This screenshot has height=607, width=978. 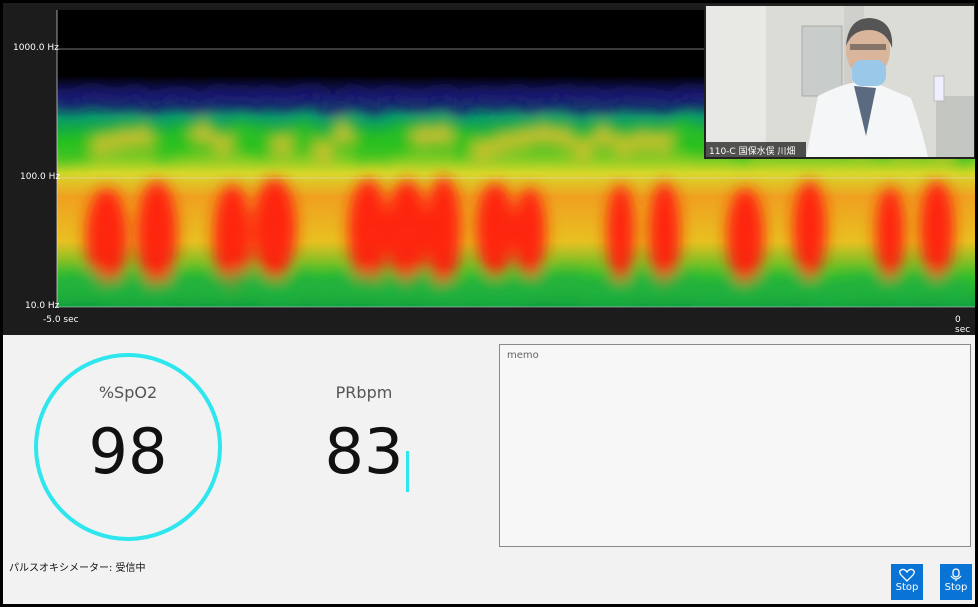 What do you see at coordinates (752, 152) in the screenshot?
I see `video-caption: 110-C 国保水俣 川畑` at bounding box center [752, 152].